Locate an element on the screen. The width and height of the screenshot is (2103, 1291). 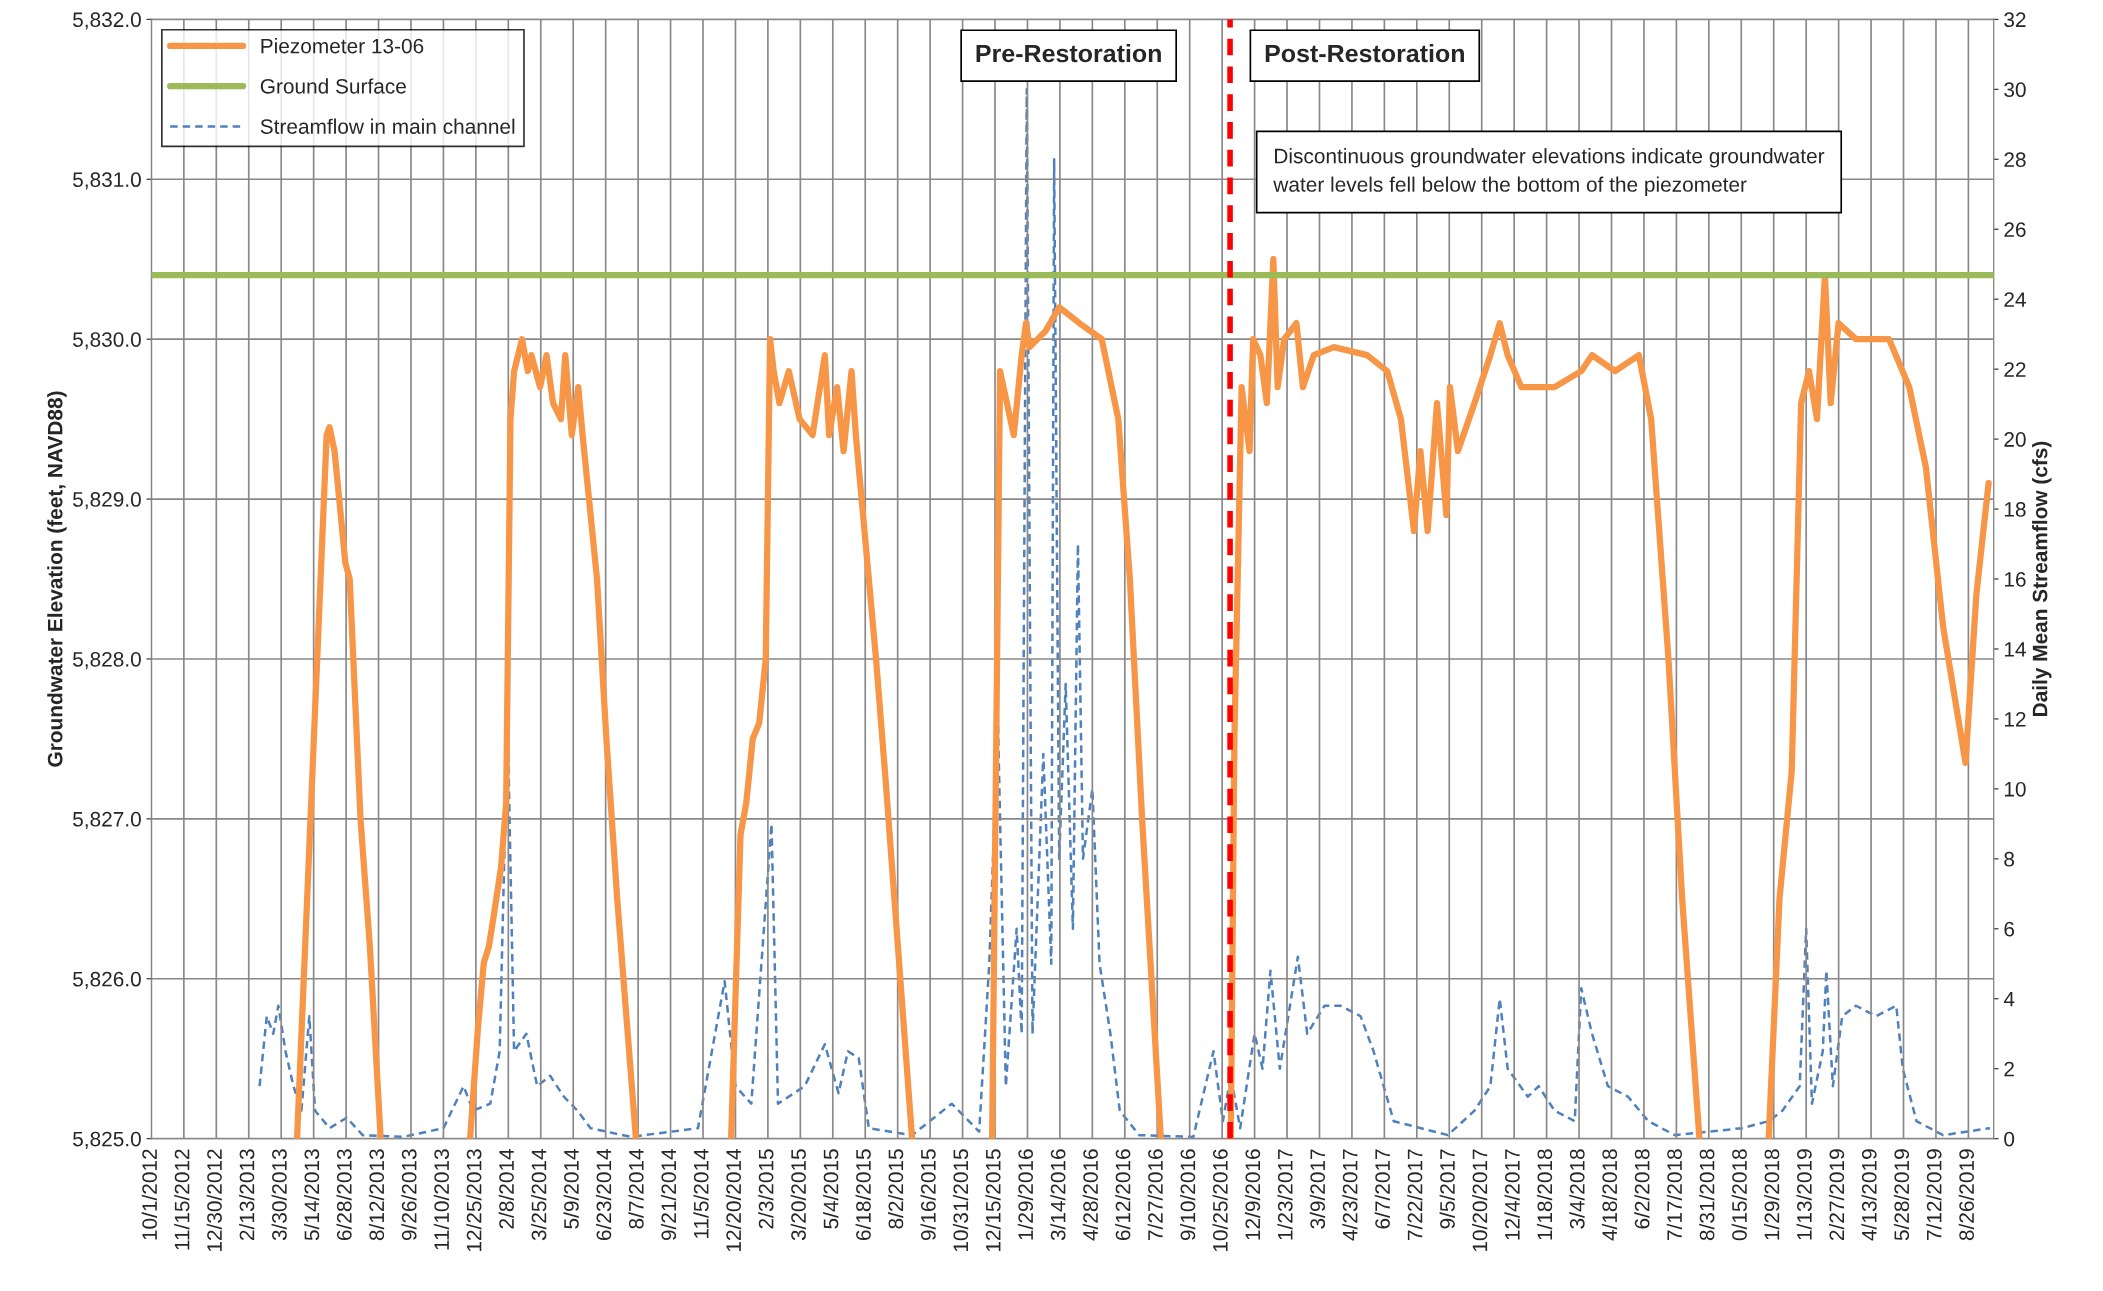
x-tick-label: 6/23/2014 is located at coordinates (603, 1194).